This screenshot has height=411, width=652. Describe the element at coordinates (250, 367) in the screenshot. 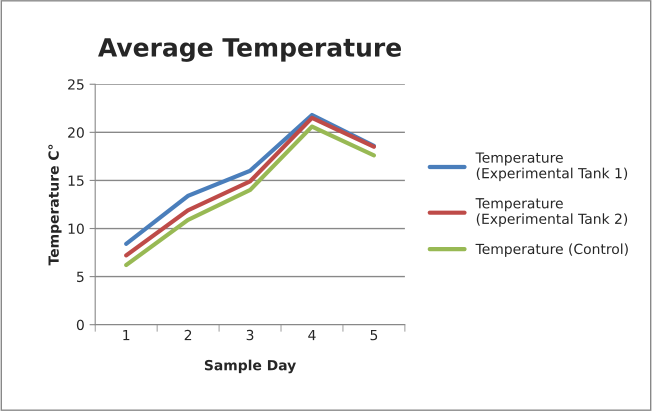

I see `x-axis-title: Sample Day` at that location.